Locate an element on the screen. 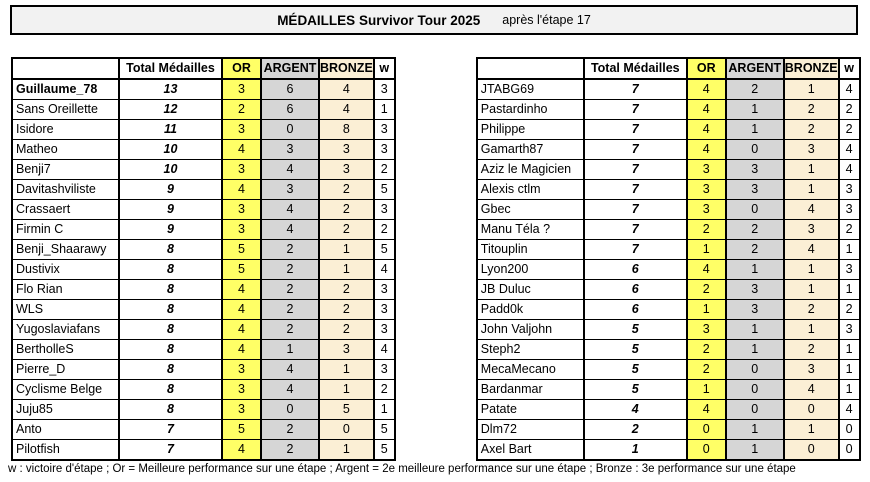 The height and width of the screenshot is (482, 870). player-name: Dlm72 is located at coordinates (530, 429).